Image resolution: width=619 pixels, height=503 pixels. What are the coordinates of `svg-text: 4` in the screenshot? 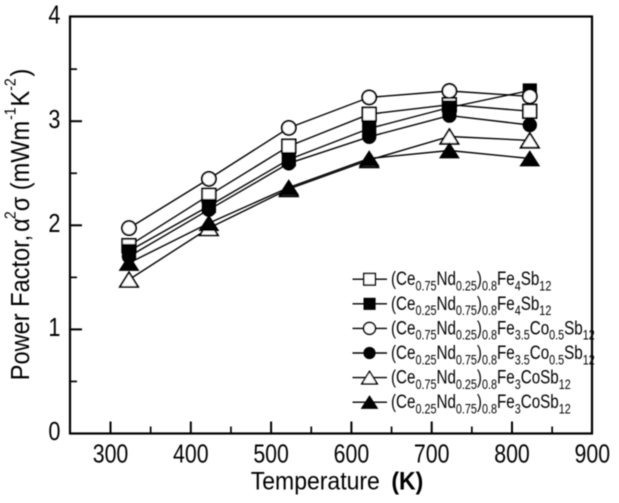 It's located at (54, 16).